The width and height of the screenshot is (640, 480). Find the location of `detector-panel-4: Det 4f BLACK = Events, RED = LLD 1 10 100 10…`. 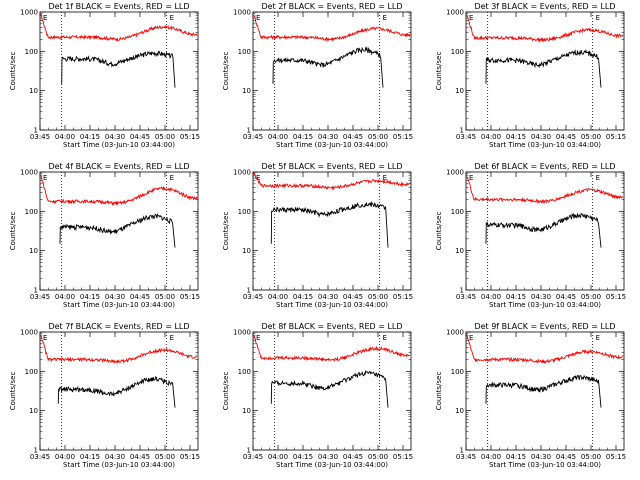

detector-panel-4: Det 4f BLACK = Events, RED = LLD 1 10 100 10… is located at coordinates (104, 235).